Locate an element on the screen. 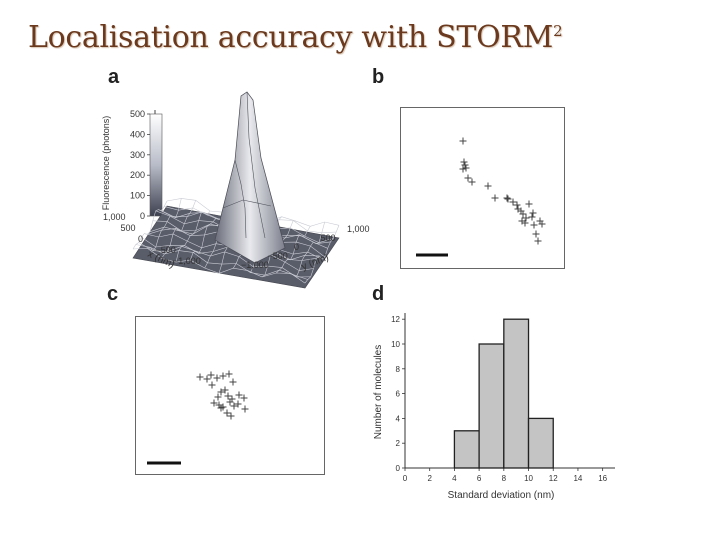 Image resolution: width=720 pixels, height=540 pixels. panel-b-scatter is located at coordinates (482, 188).